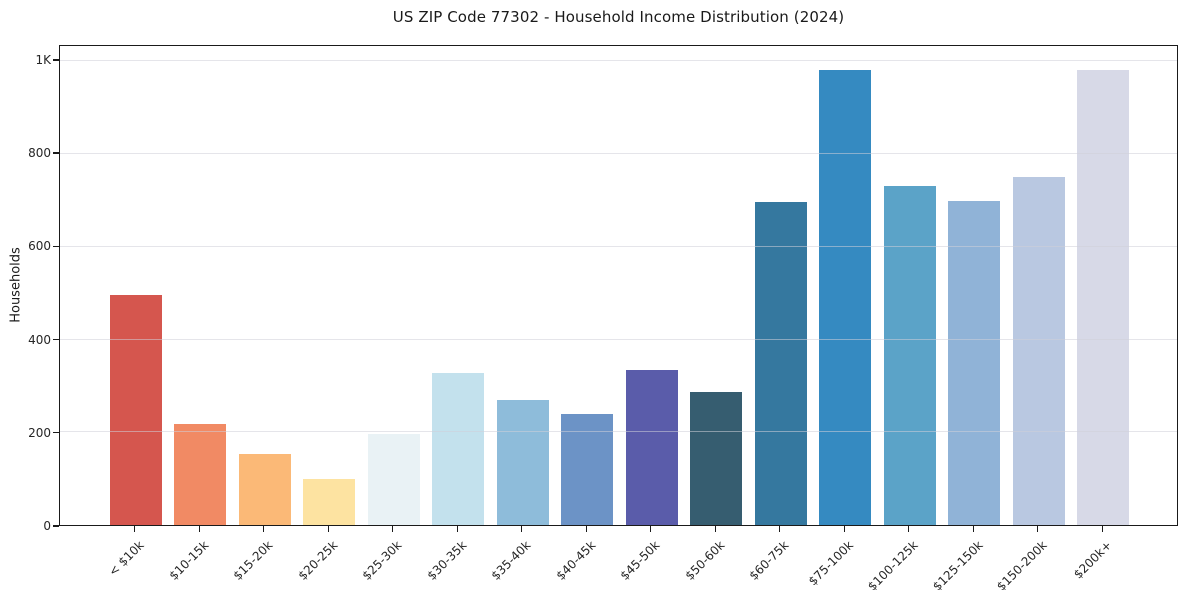 The image size is (1189, 590). What do you see at coordinates (831, 563) in the screenshot?
I see `x-tick-label: $75-100k` at bounding box center [831, 563].